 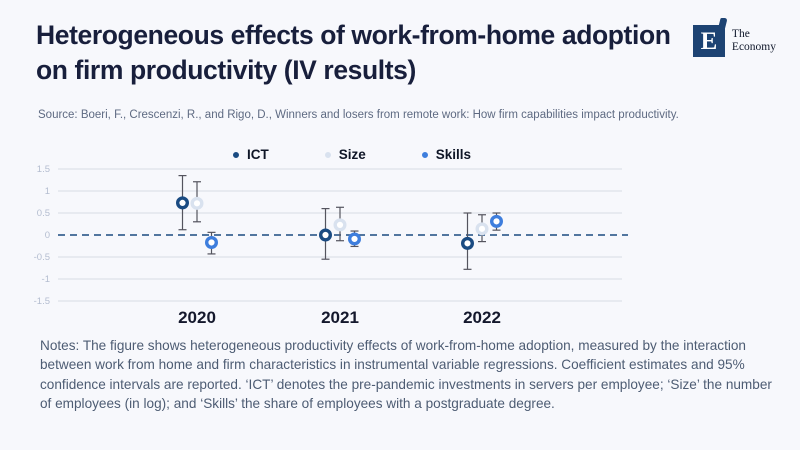 What do you see at coordinates (355, 239) in the screenshot?
I see `point-Skills-2021` at bounding box center [355, 239].